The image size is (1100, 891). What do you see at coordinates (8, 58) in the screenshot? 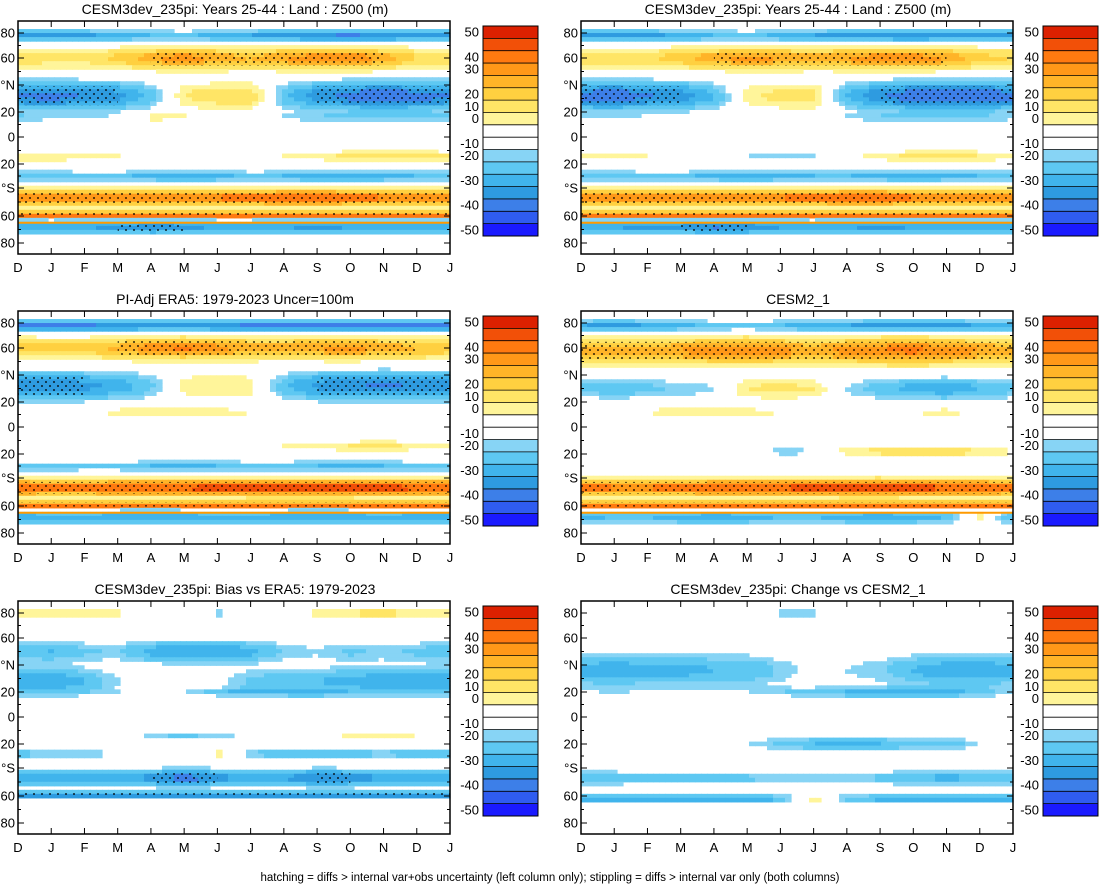
I see `y-tick-label: 60` at bounding box center [8, 58].